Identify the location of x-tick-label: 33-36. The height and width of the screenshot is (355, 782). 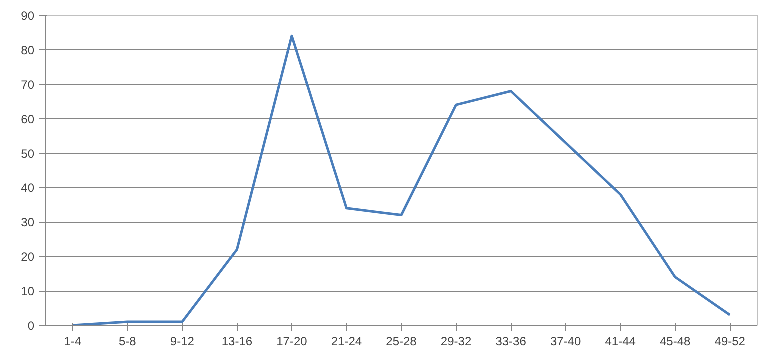
(511, 341).